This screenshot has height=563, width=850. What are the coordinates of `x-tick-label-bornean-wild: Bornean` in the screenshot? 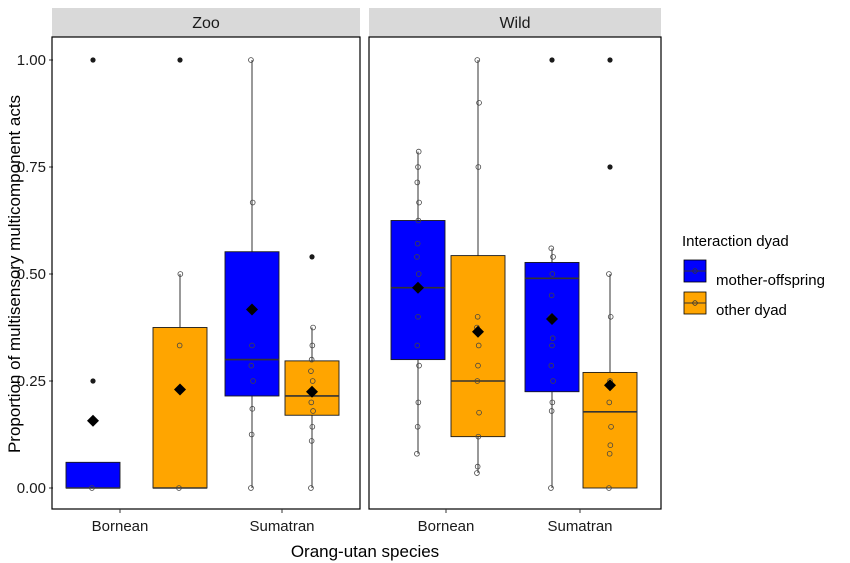 It's located at (446, 526).